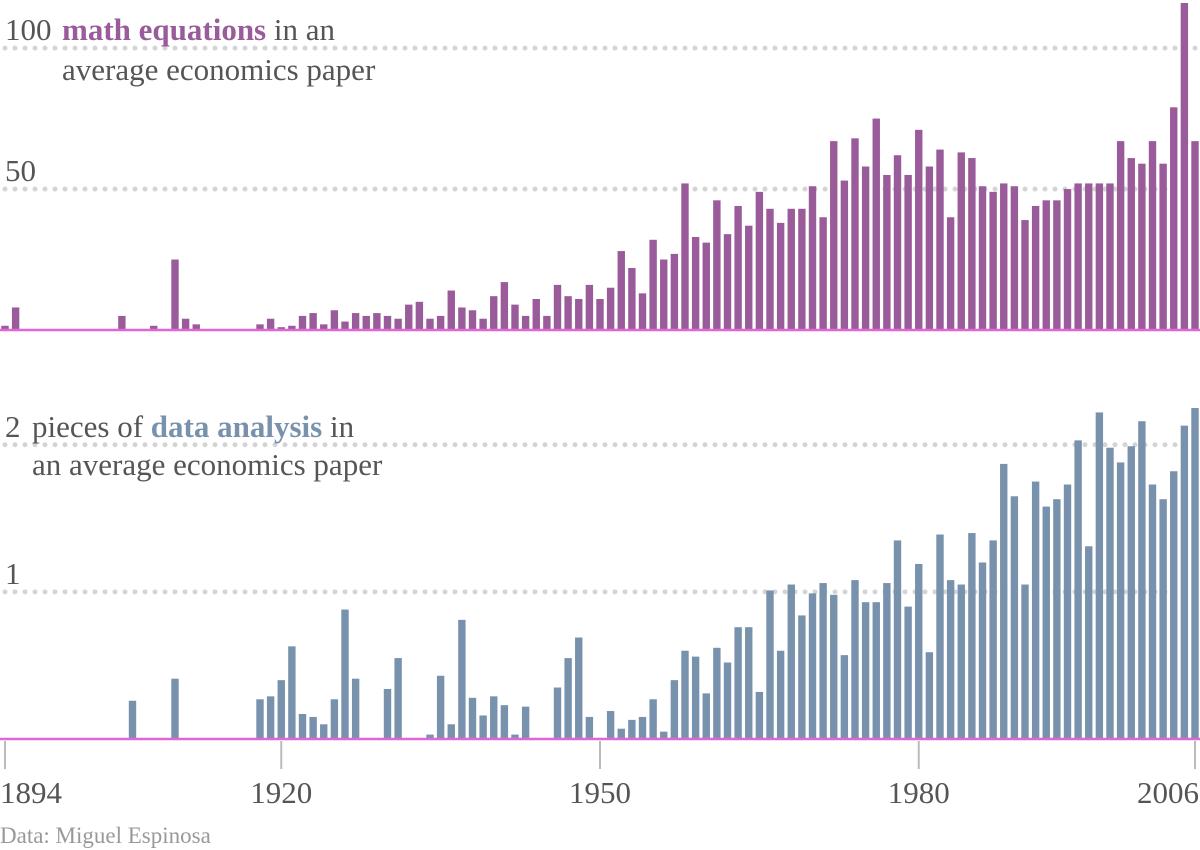 The width and height of the screenshot is (1200, 850). I want to click on x-tick-label: 1894, so click(31, 792).